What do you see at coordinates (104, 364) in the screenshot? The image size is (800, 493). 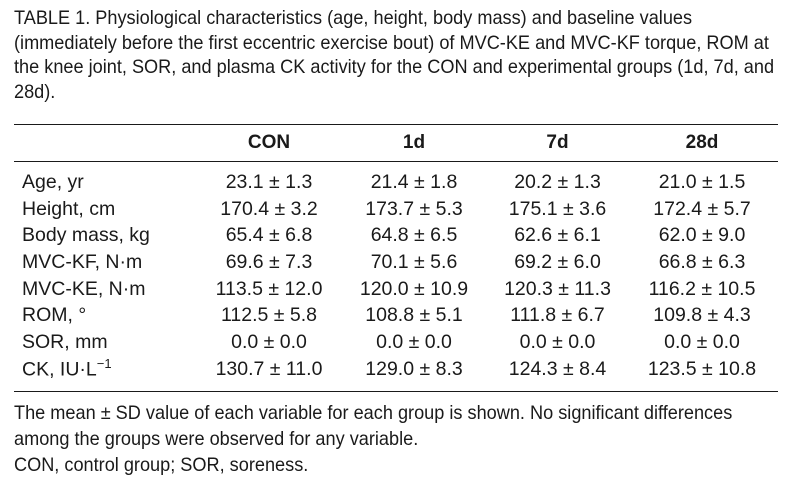 I see `exponent: −1` at bounding box center [104, 364].